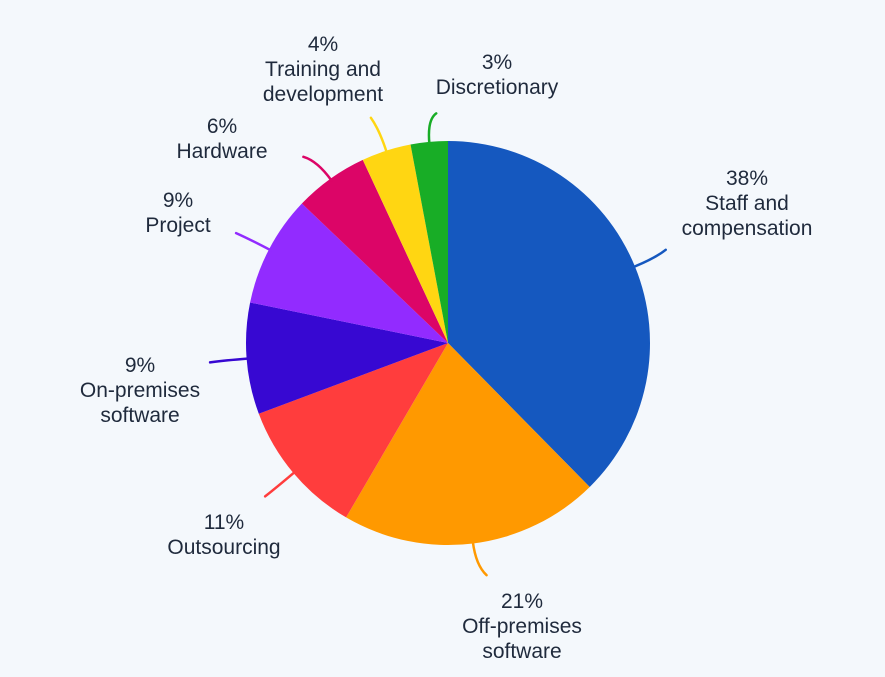 The image size is (885, 677). What do you see at coordinates (747, 178) in the screenshot?
I see `slice-value-label: 38%` at bounding box center [747, 178].